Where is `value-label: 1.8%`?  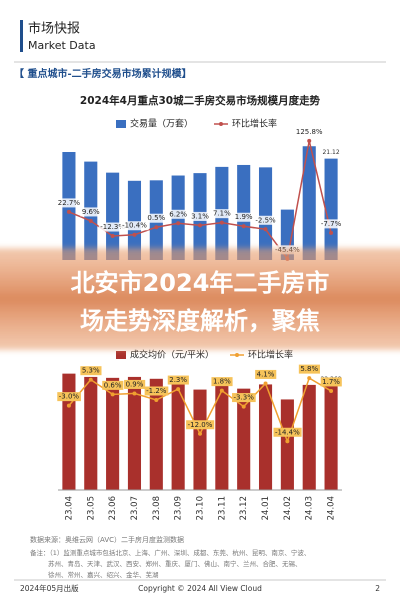
value-label: 1.8% is located at coordinates (222, 382).